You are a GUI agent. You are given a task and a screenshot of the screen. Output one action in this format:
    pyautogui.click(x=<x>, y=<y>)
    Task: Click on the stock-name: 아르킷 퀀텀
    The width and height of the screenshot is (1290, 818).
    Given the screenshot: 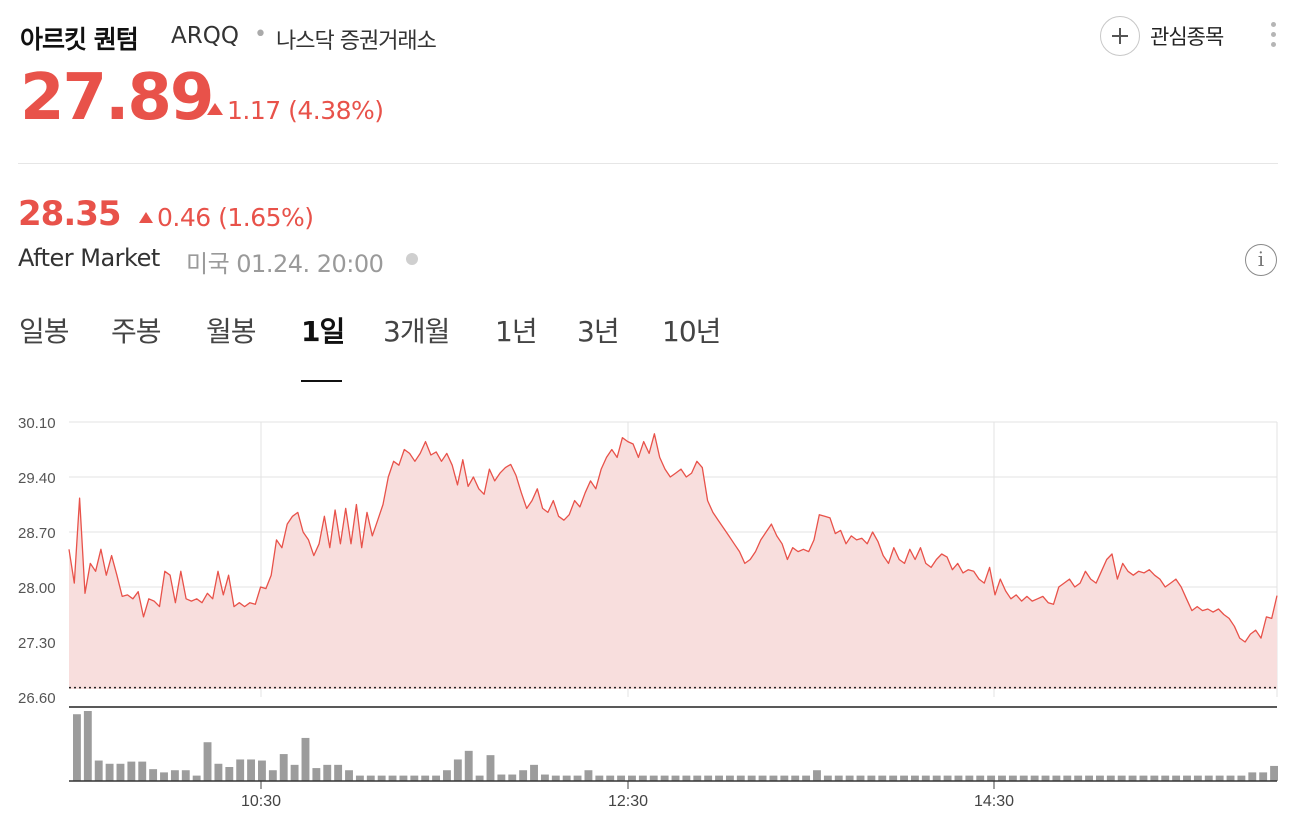 What is the action you would take?
    pyautogui.click(x=79, y=39)
    